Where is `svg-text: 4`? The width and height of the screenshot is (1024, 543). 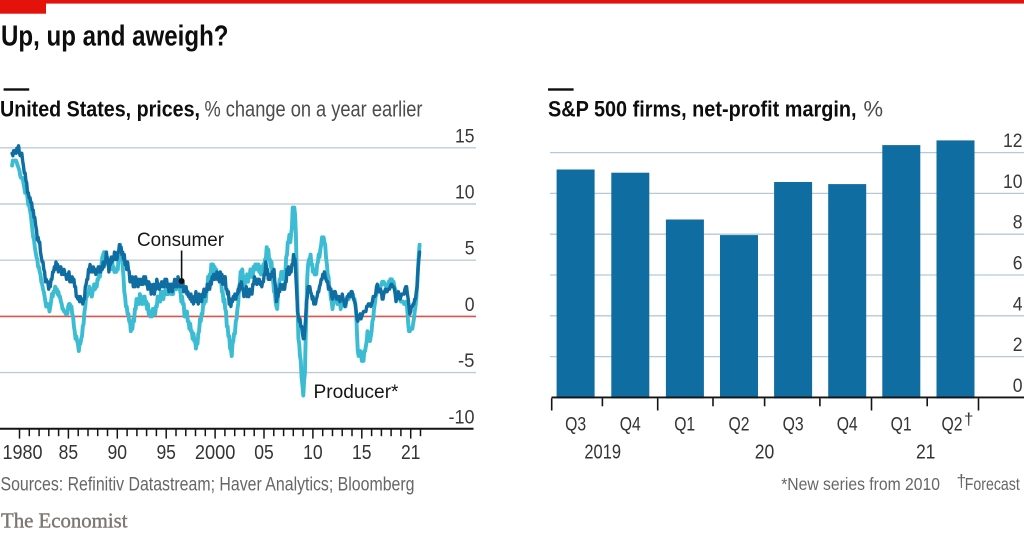
svg-text: 4 is located at coordinates (1018, 304).